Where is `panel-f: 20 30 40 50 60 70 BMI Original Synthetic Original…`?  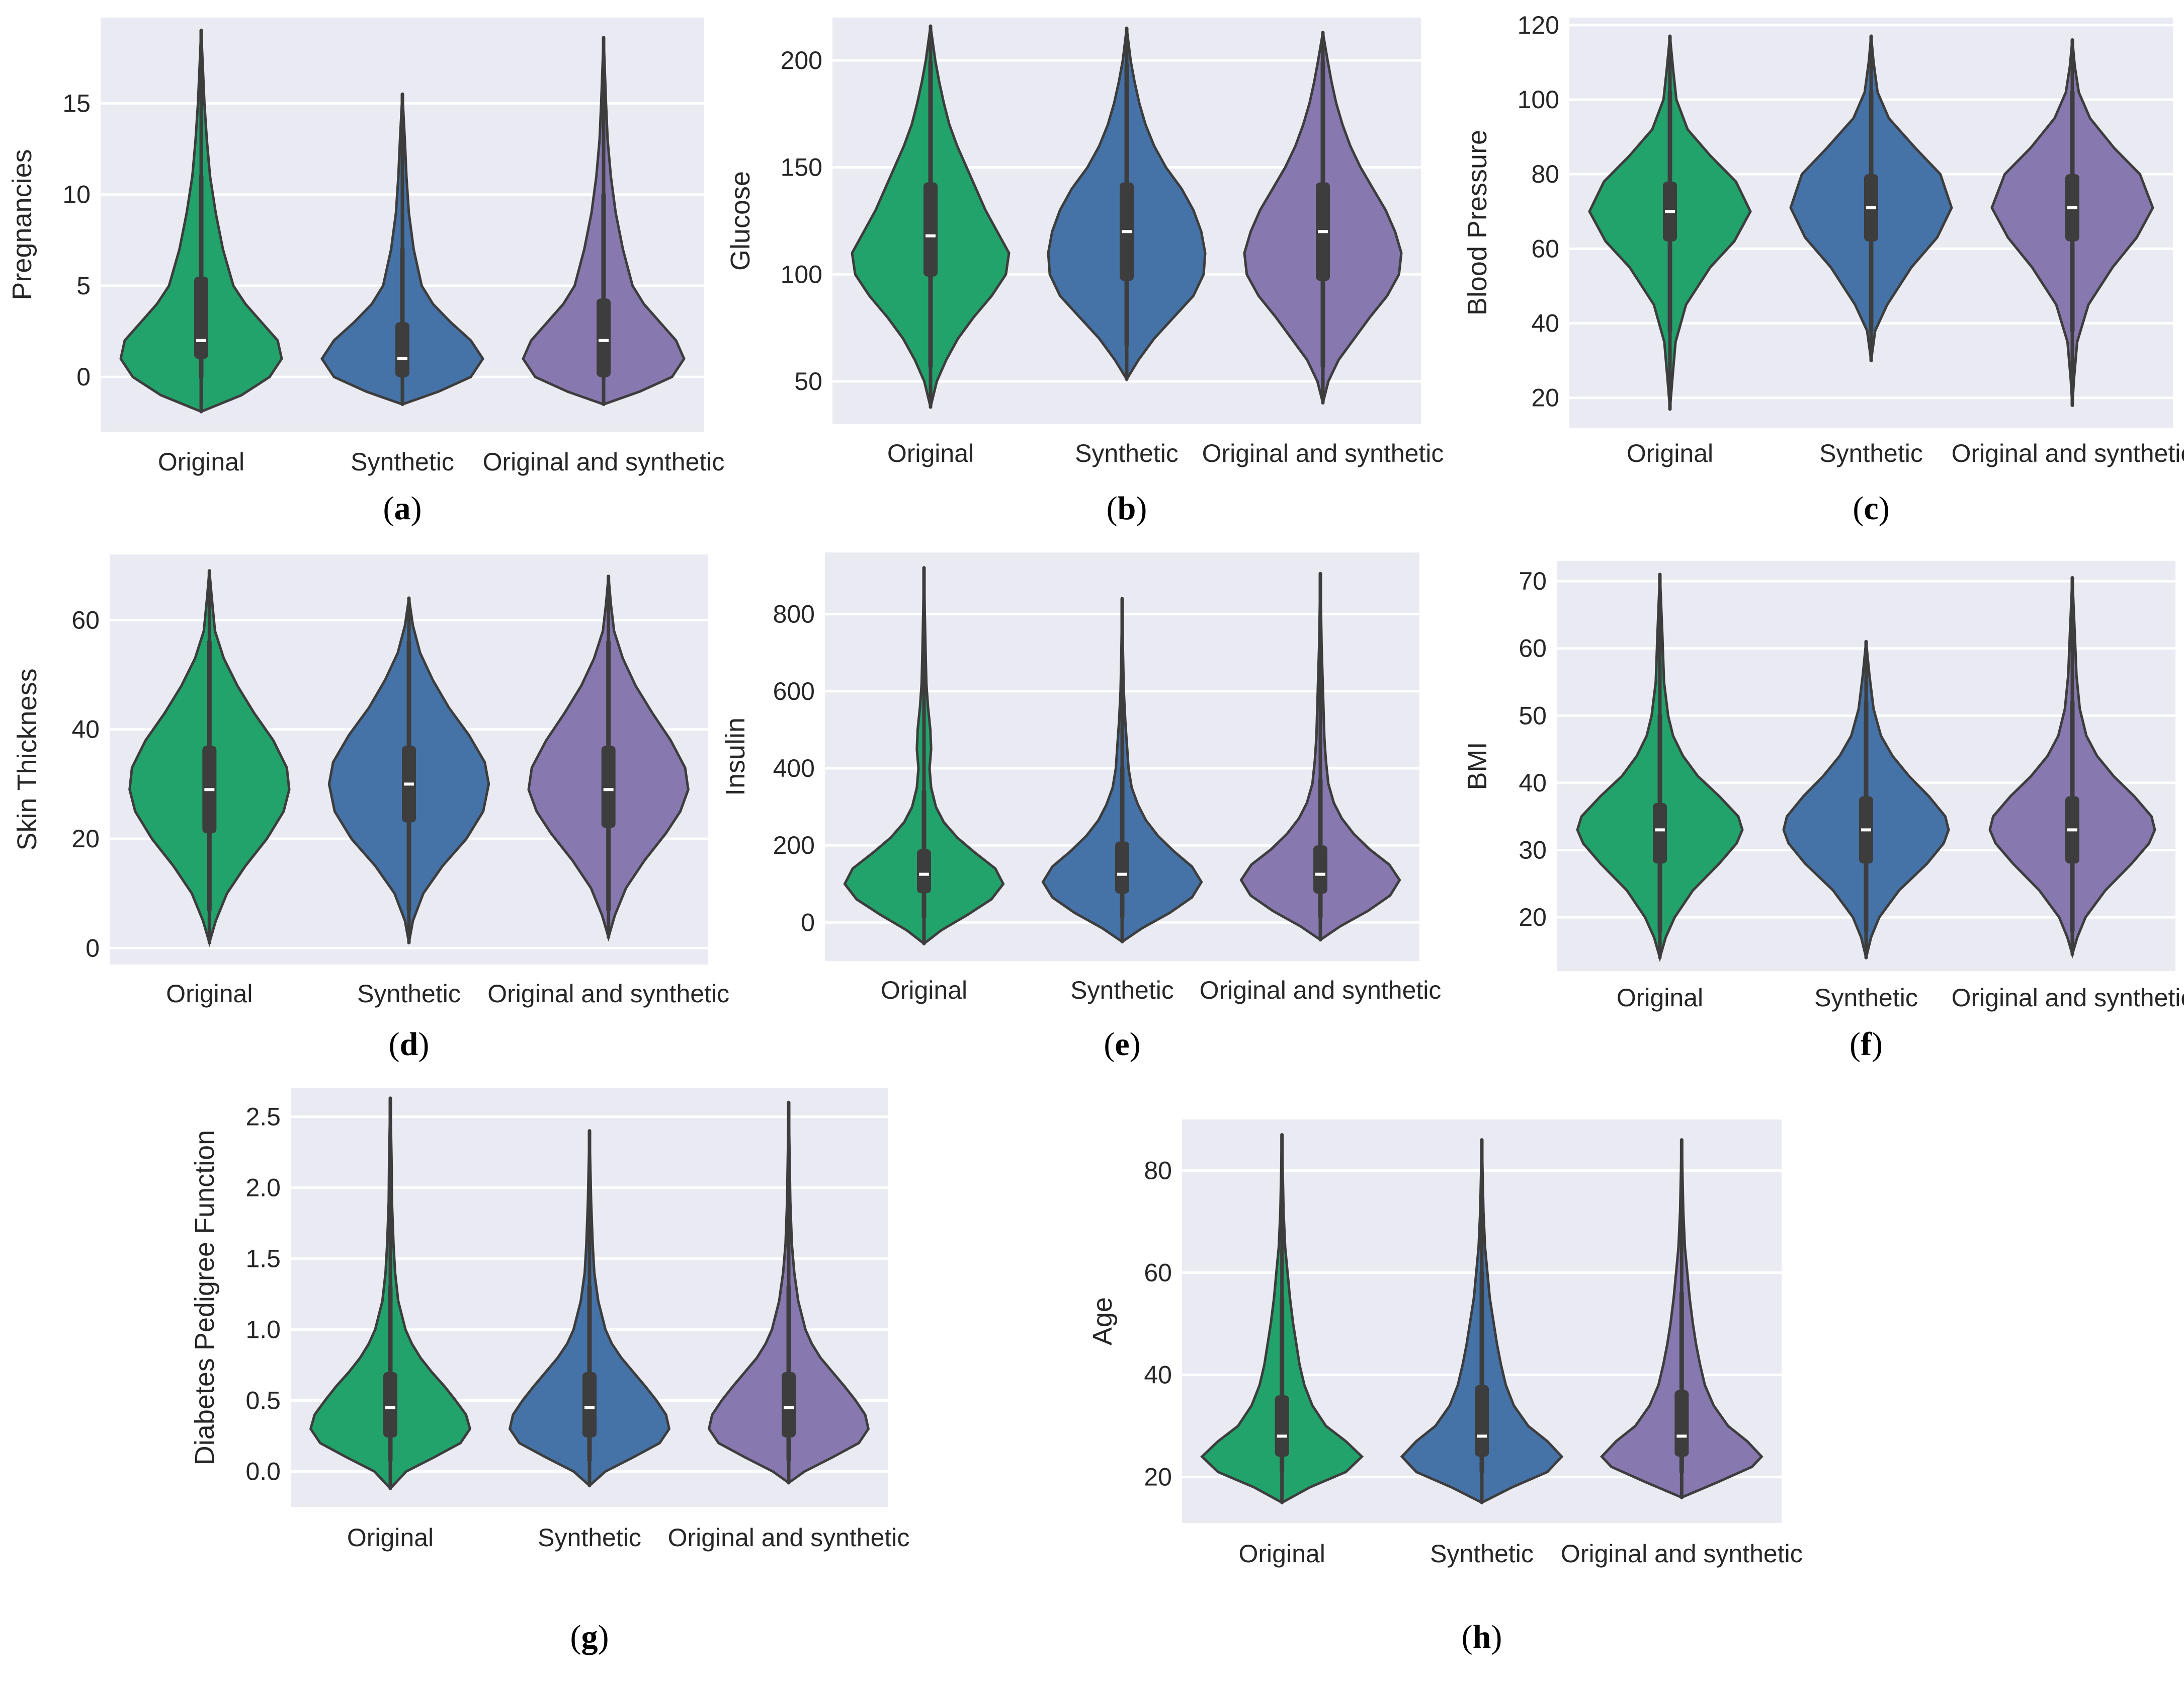
panel-f: 20 30 40 50 60 70 BMI Original Synthetic Original… is located at coordinates (1823, 812).